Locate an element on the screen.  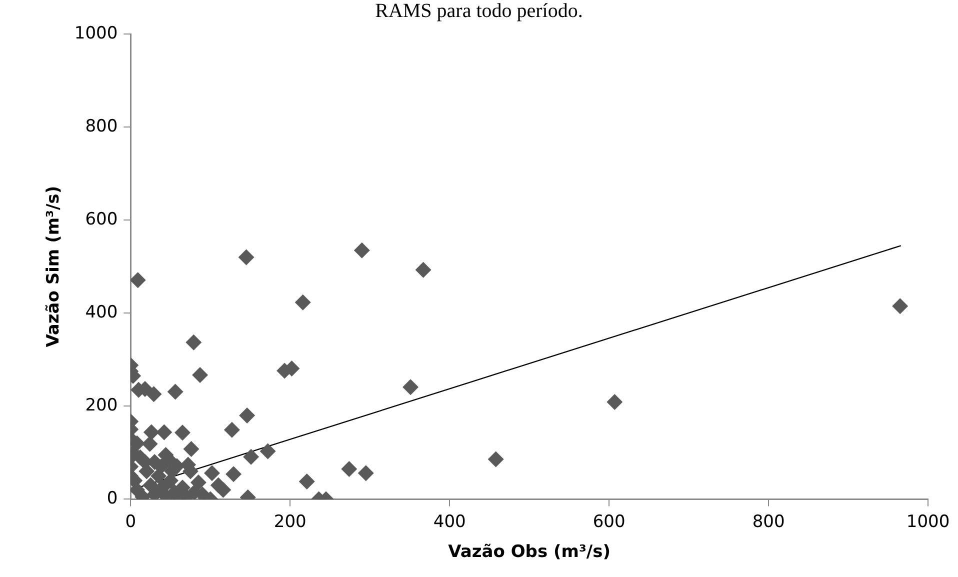
x-tick-label: 600 is located at coordinates (609, 522).